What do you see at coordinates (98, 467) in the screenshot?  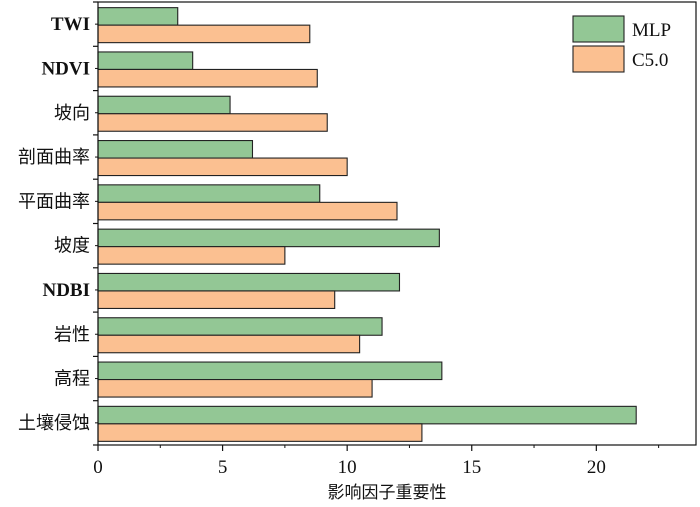 I see `x-tick-label-0: 0` at bounding box center [98, 467].